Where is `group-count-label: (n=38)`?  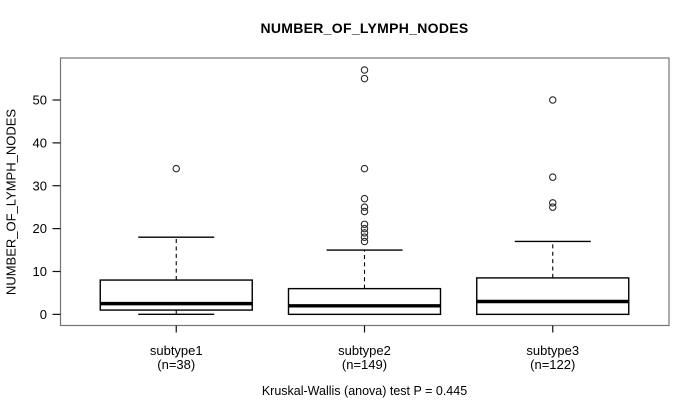 group-count-label: (n=38) is located at coordinates (176, 364).